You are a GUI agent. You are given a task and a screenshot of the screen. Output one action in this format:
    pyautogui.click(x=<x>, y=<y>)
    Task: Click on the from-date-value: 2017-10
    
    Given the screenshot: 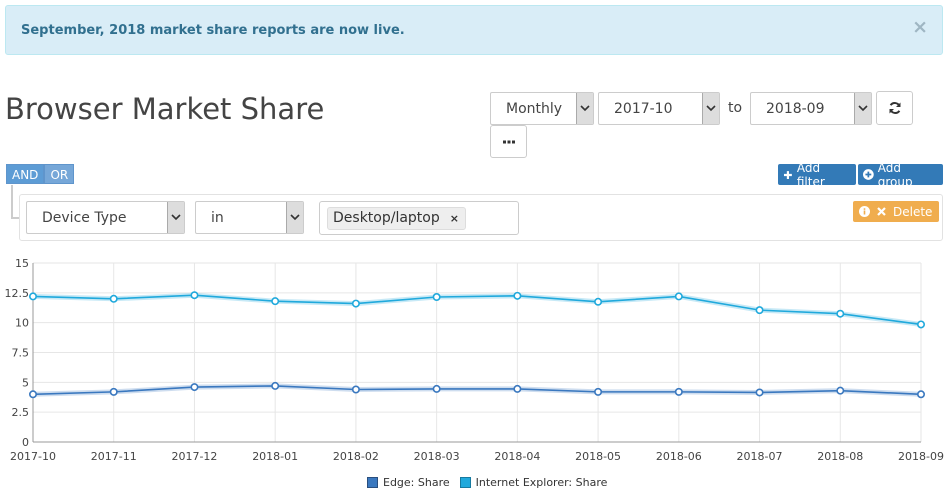 What is the action you would take?
    pyautogui.click(x=643, y=109)
    